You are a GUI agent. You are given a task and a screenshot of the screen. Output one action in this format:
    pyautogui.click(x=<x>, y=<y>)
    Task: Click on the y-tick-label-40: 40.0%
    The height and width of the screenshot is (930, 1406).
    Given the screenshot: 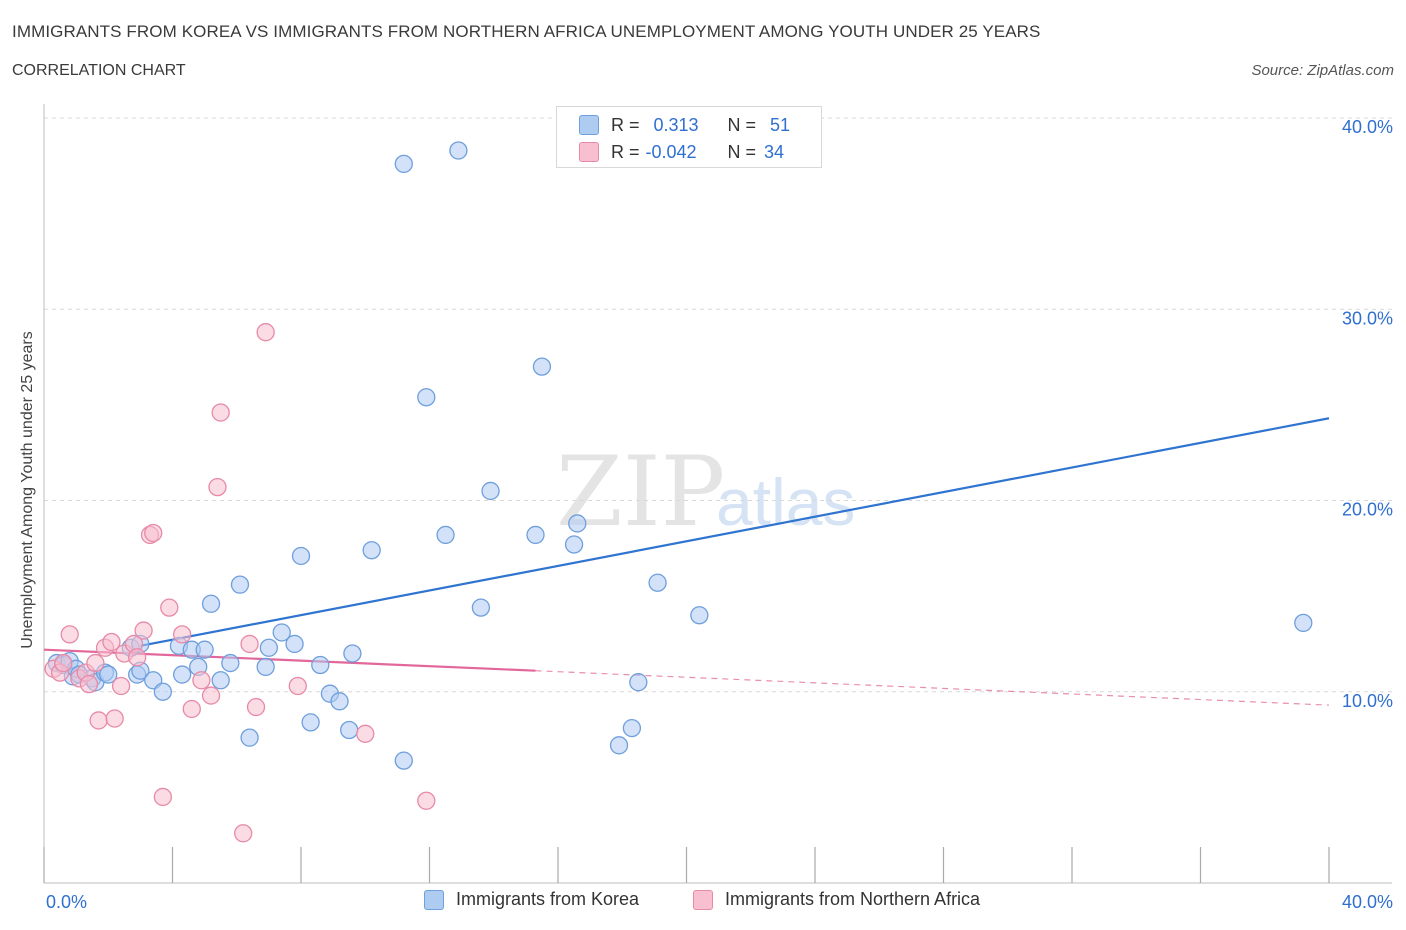 What is the action you would take?
    pyautogui.click(x=1367, y=127)
    